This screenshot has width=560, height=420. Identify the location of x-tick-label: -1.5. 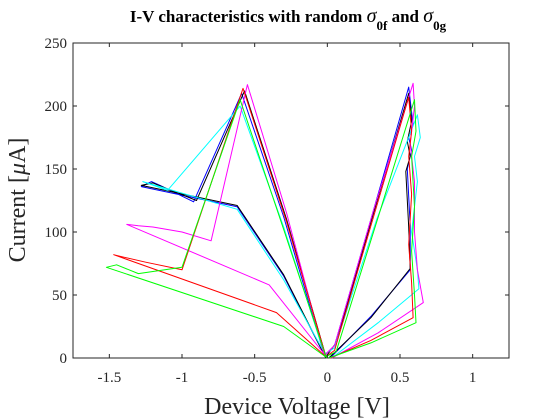
(109, 378).